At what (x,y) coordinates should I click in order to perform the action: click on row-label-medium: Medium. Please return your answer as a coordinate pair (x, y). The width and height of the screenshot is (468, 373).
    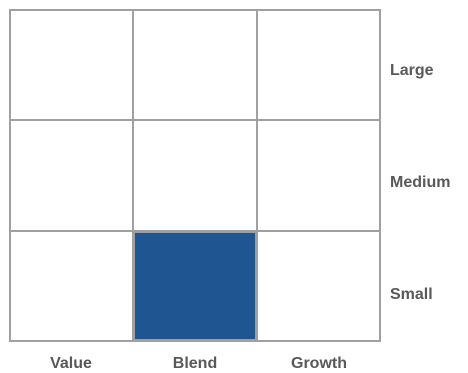
    Looking at the image, I should click on (420, 182).